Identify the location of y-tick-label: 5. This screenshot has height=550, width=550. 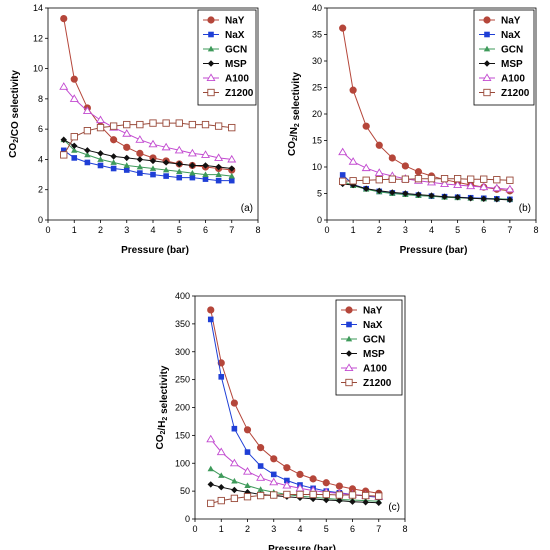
(319, 194).